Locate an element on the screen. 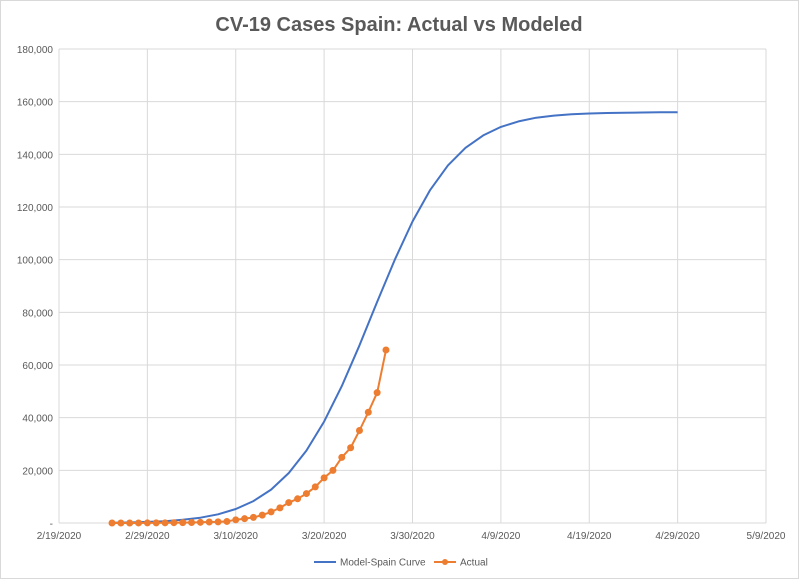  x-tick-label: 3/30/2020 is located at coordinates (412, 536).